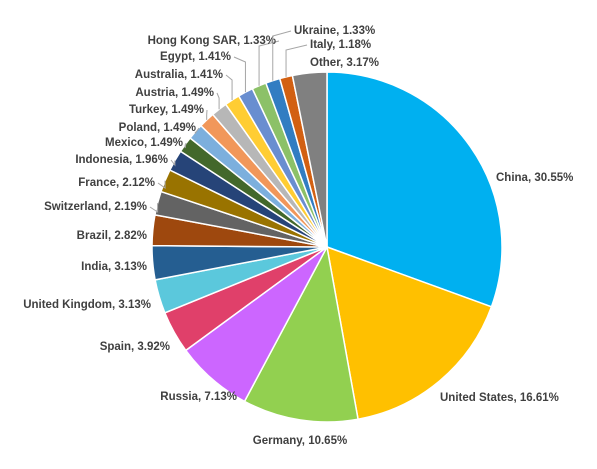  I want to click on data-label: Ukraine, 1.33%, so click(334, 31).